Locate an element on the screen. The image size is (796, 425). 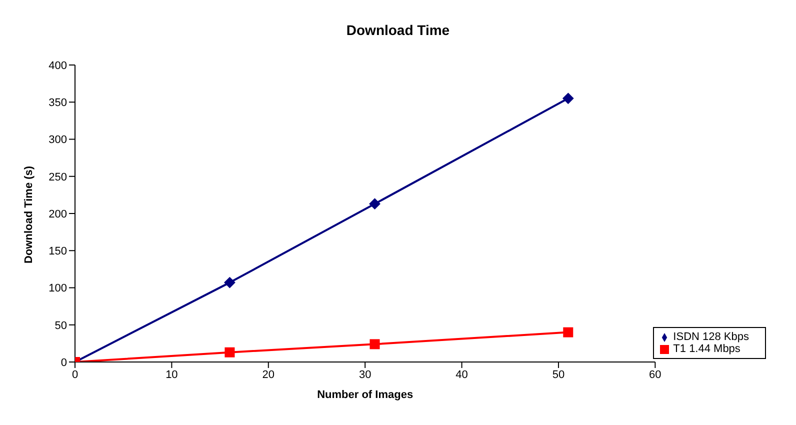
y-tick-label: 350 is located at coordinates (57, 103).